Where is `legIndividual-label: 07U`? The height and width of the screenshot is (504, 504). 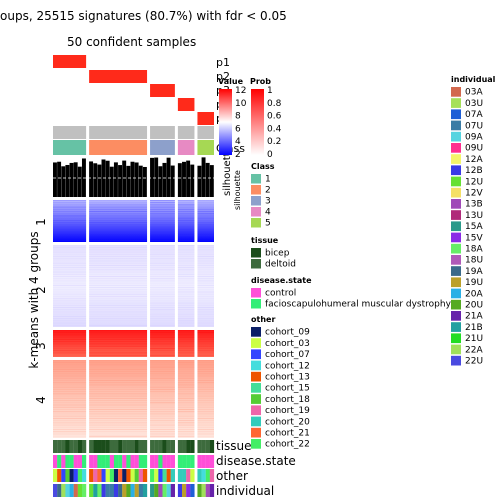 legIndividual-label: 07U is located at coordinates (474, 126).